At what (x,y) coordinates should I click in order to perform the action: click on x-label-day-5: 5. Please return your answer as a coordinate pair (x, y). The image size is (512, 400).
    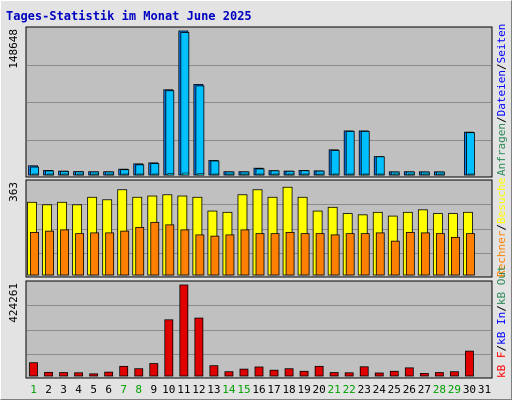
    Looking at the image, I should click on (93, 389).